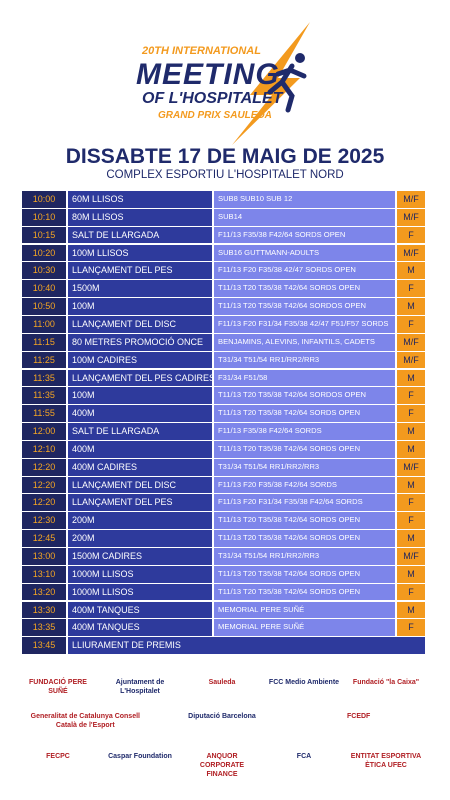  What do you see at coordinates (304, 217) in the screenshot?
I see `category-cell: SUB14` at bounding box center [304, 217].